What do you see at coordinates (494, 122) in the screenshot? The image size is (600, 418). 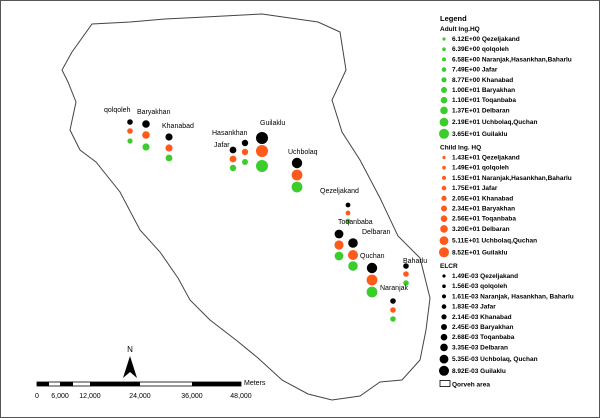 I see `legend-entry: 2.19E+01 Uchbolaq,Quchan` at bounding box center [494, 122].